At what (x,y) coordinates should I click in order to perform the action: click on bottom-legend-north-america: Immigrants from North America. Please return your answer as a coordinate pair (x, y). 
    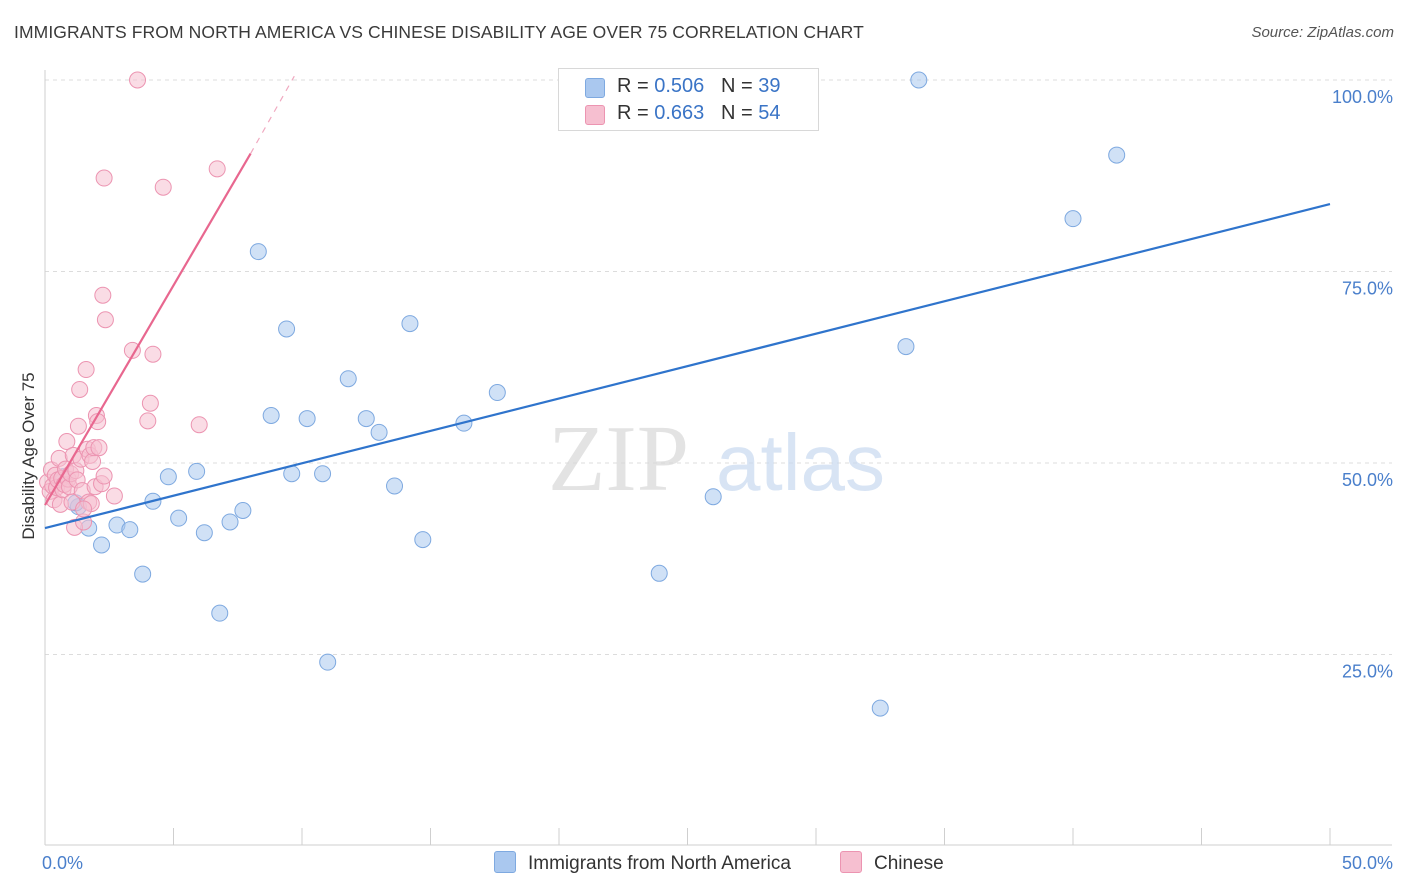
    Looking at the image, I should click on (642, 863).